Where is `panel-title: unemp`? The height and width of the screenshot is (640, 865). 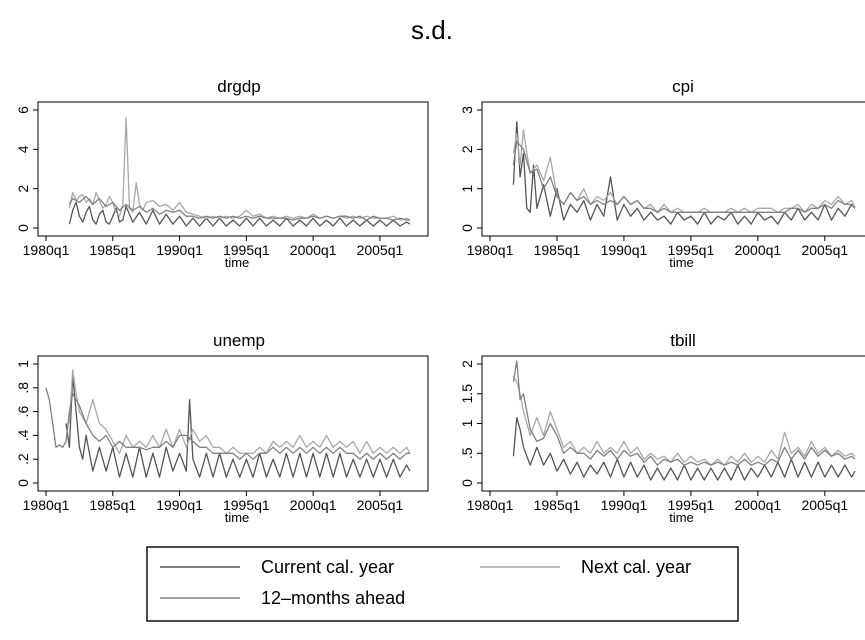 panel-title: unemp is located at coordinates (239, 340).